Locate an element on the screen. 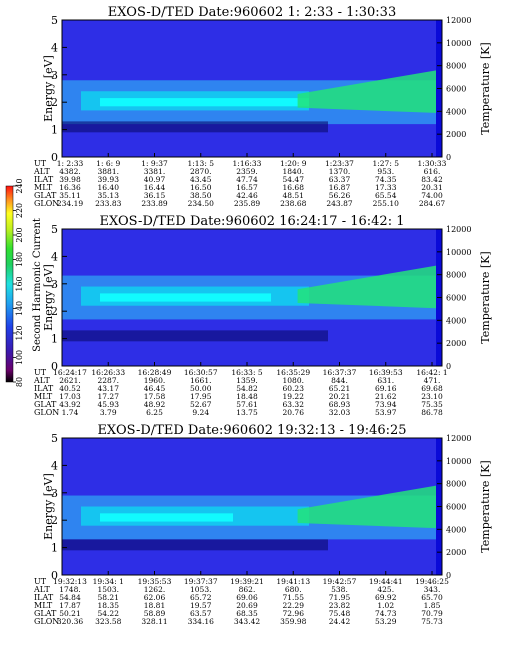 This screenshot has width=505, height=649. table-cell: 17.33 is located at coordinates (386, 187).